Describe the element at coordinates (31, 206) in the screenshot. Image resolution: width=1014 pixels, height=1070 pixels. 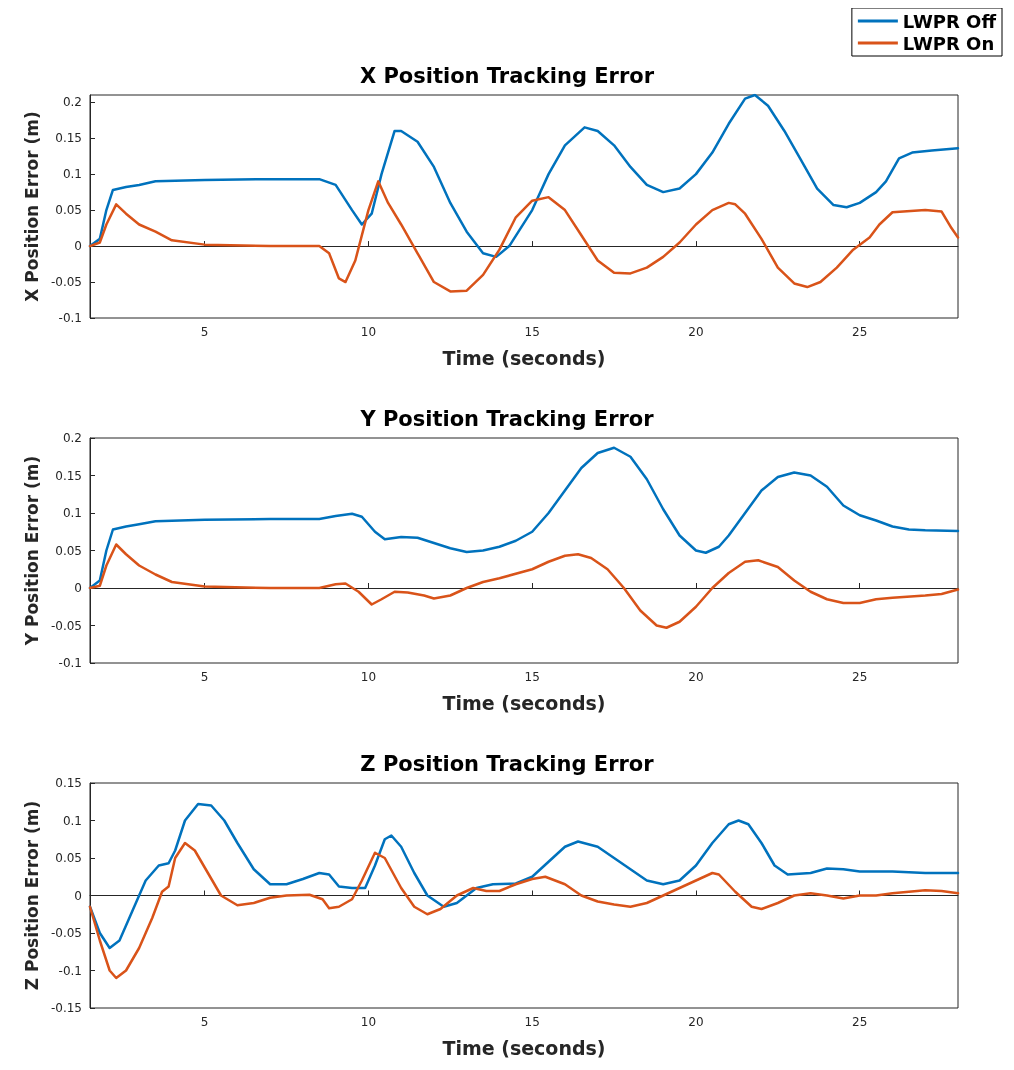
I see `y-axis-title: X Position Error (m)` at that location.